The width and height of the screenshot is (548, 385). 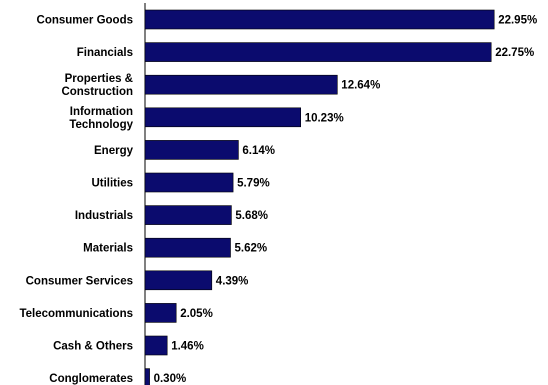 I want to click on category-label-line: Cash & Others, so click(x=93, y=347).